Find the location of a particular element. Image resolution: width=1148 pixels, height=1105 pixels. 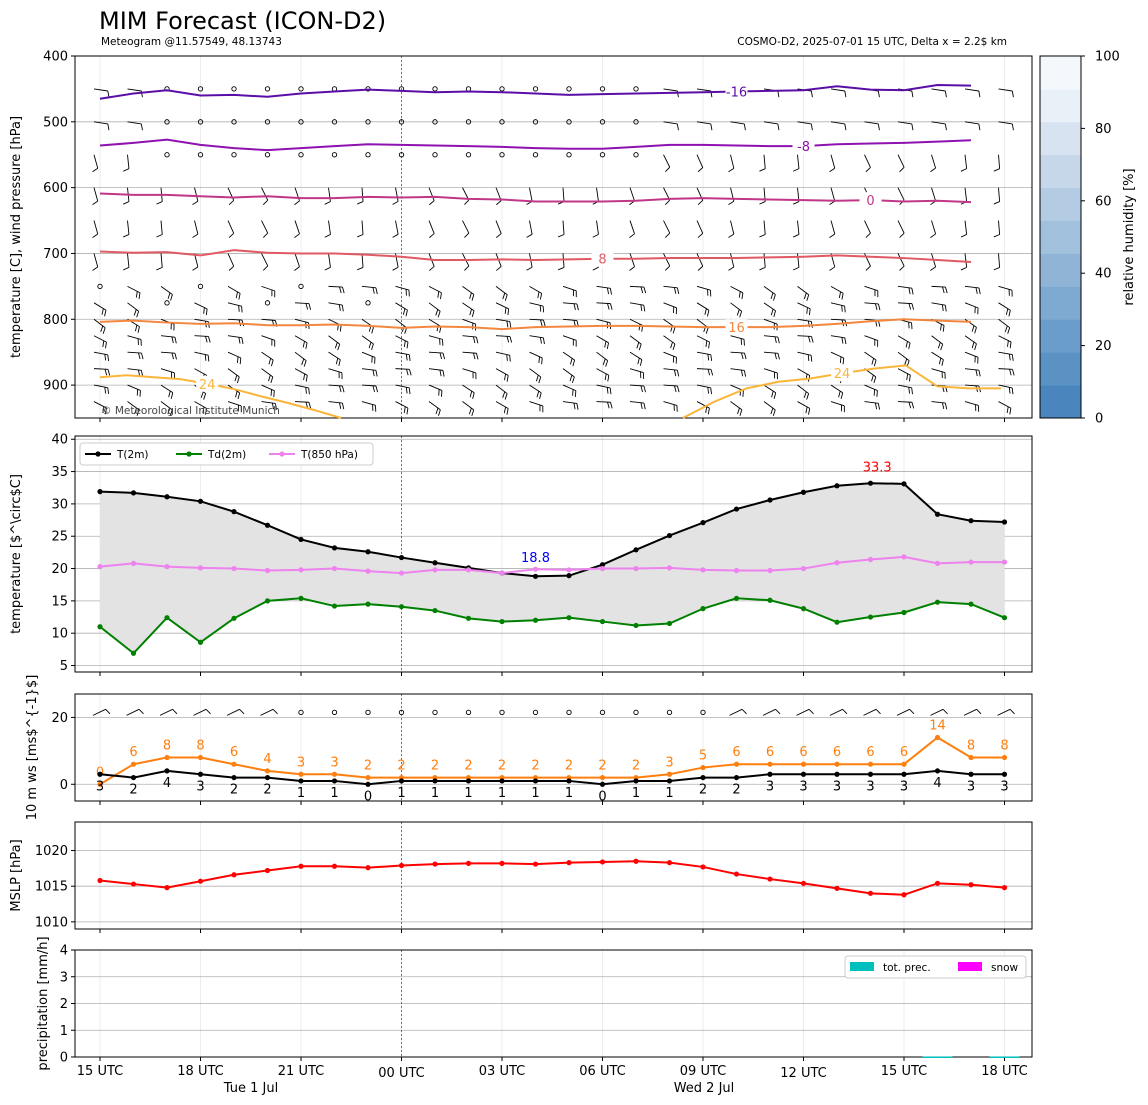

value-label: 2 is located at coordinates (401, 766).